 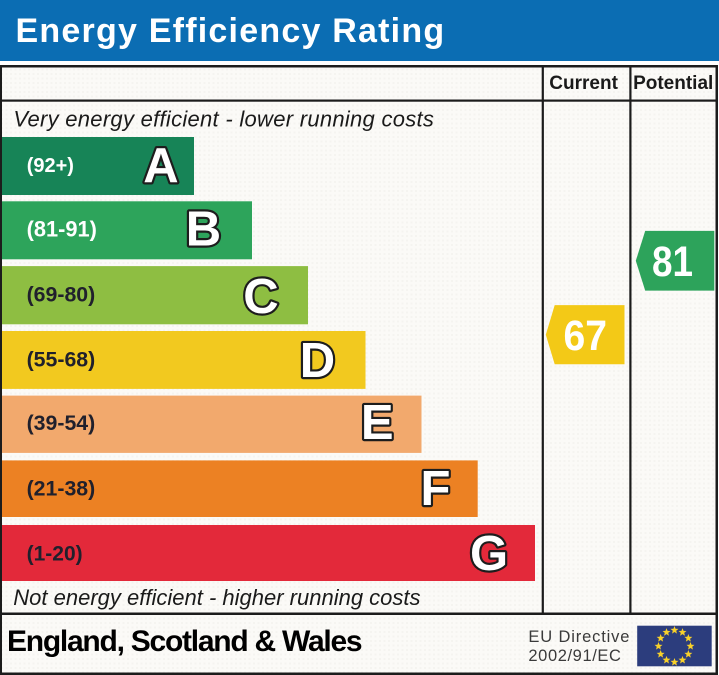 I want to click on svg-text: 81, so click(x=672, y=262).